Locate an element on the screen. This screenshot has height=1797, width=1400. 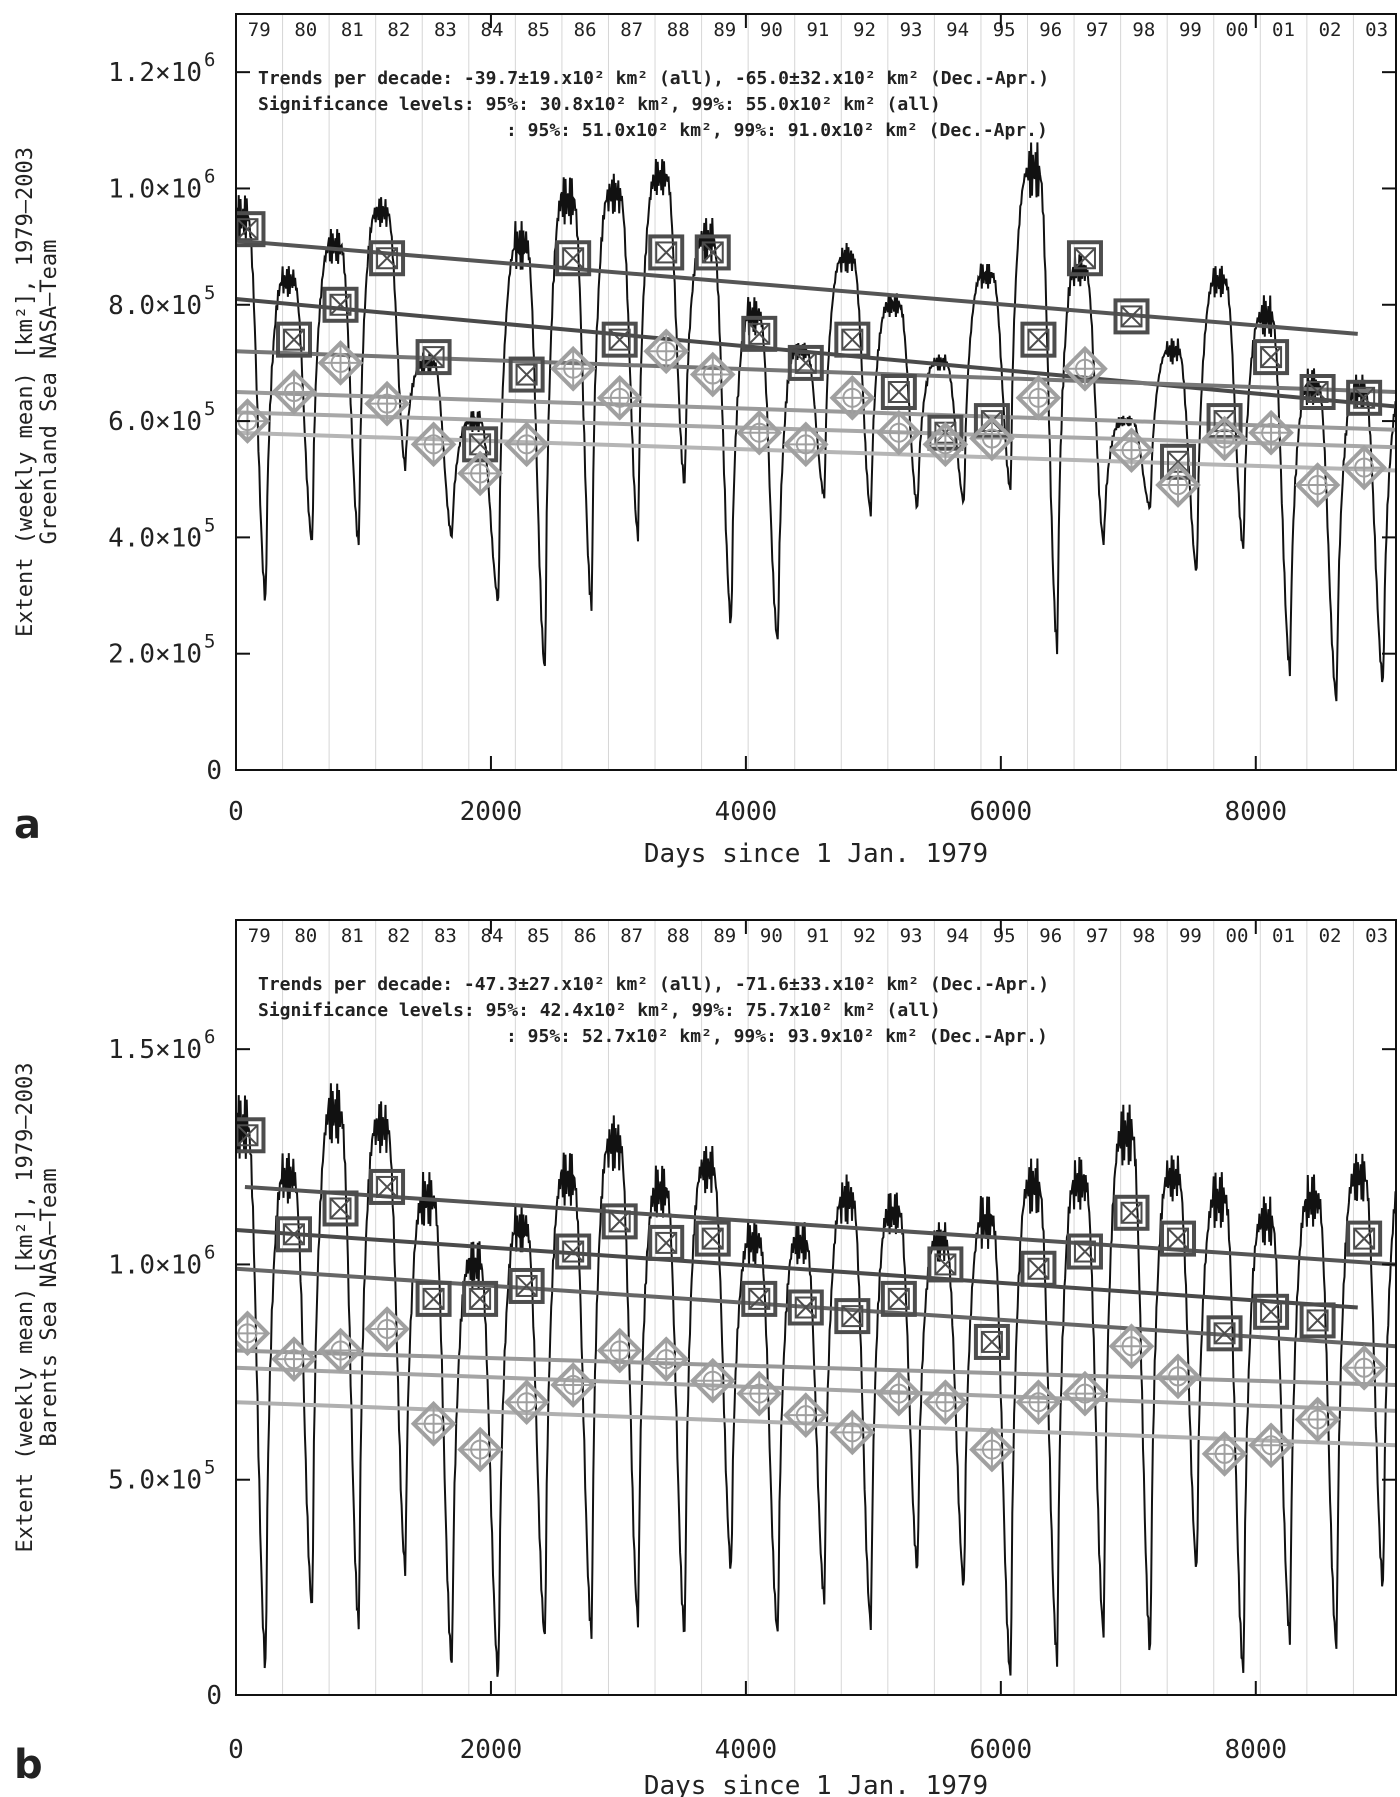
y-tick-label: 0 is located at coordinates (214, 1696).